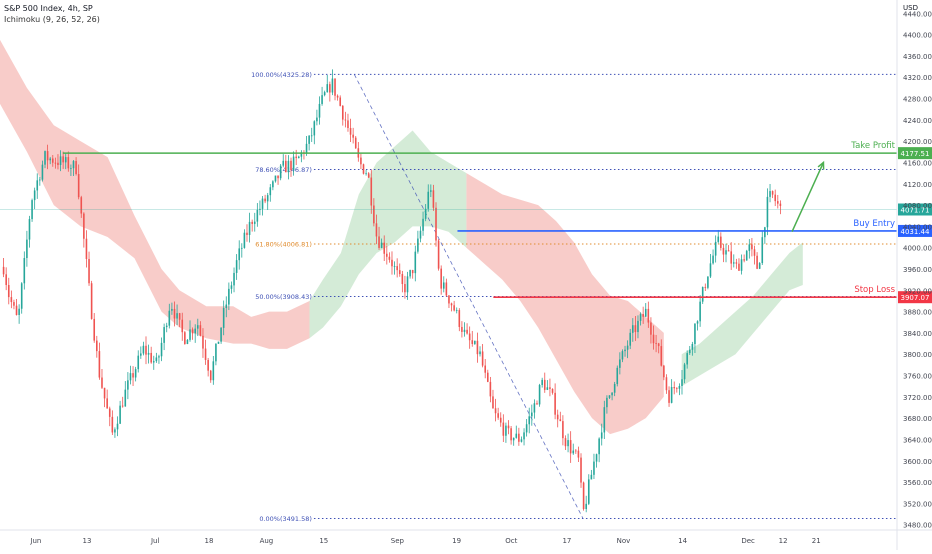  Describe the element at coordinates (283, 297) in the screenshot. I see `fib-level-label: 50.00%(3908.43)` at that location.